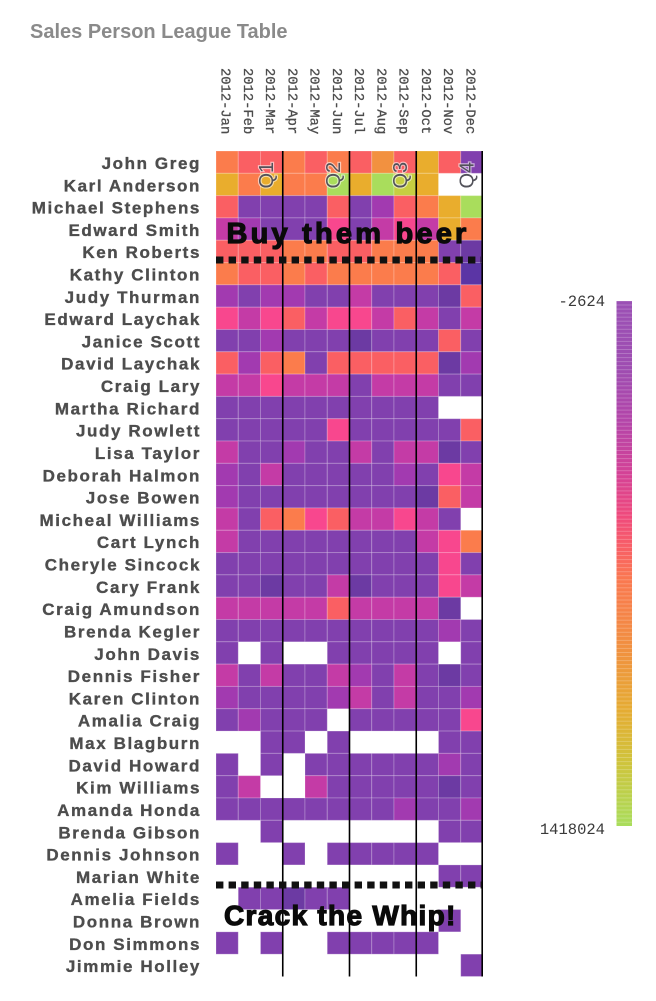  What do you see at coordinates (402, 101) in the screenshot?
I see `svg-text: 2012-Sep` at bounding box center [402, 101].